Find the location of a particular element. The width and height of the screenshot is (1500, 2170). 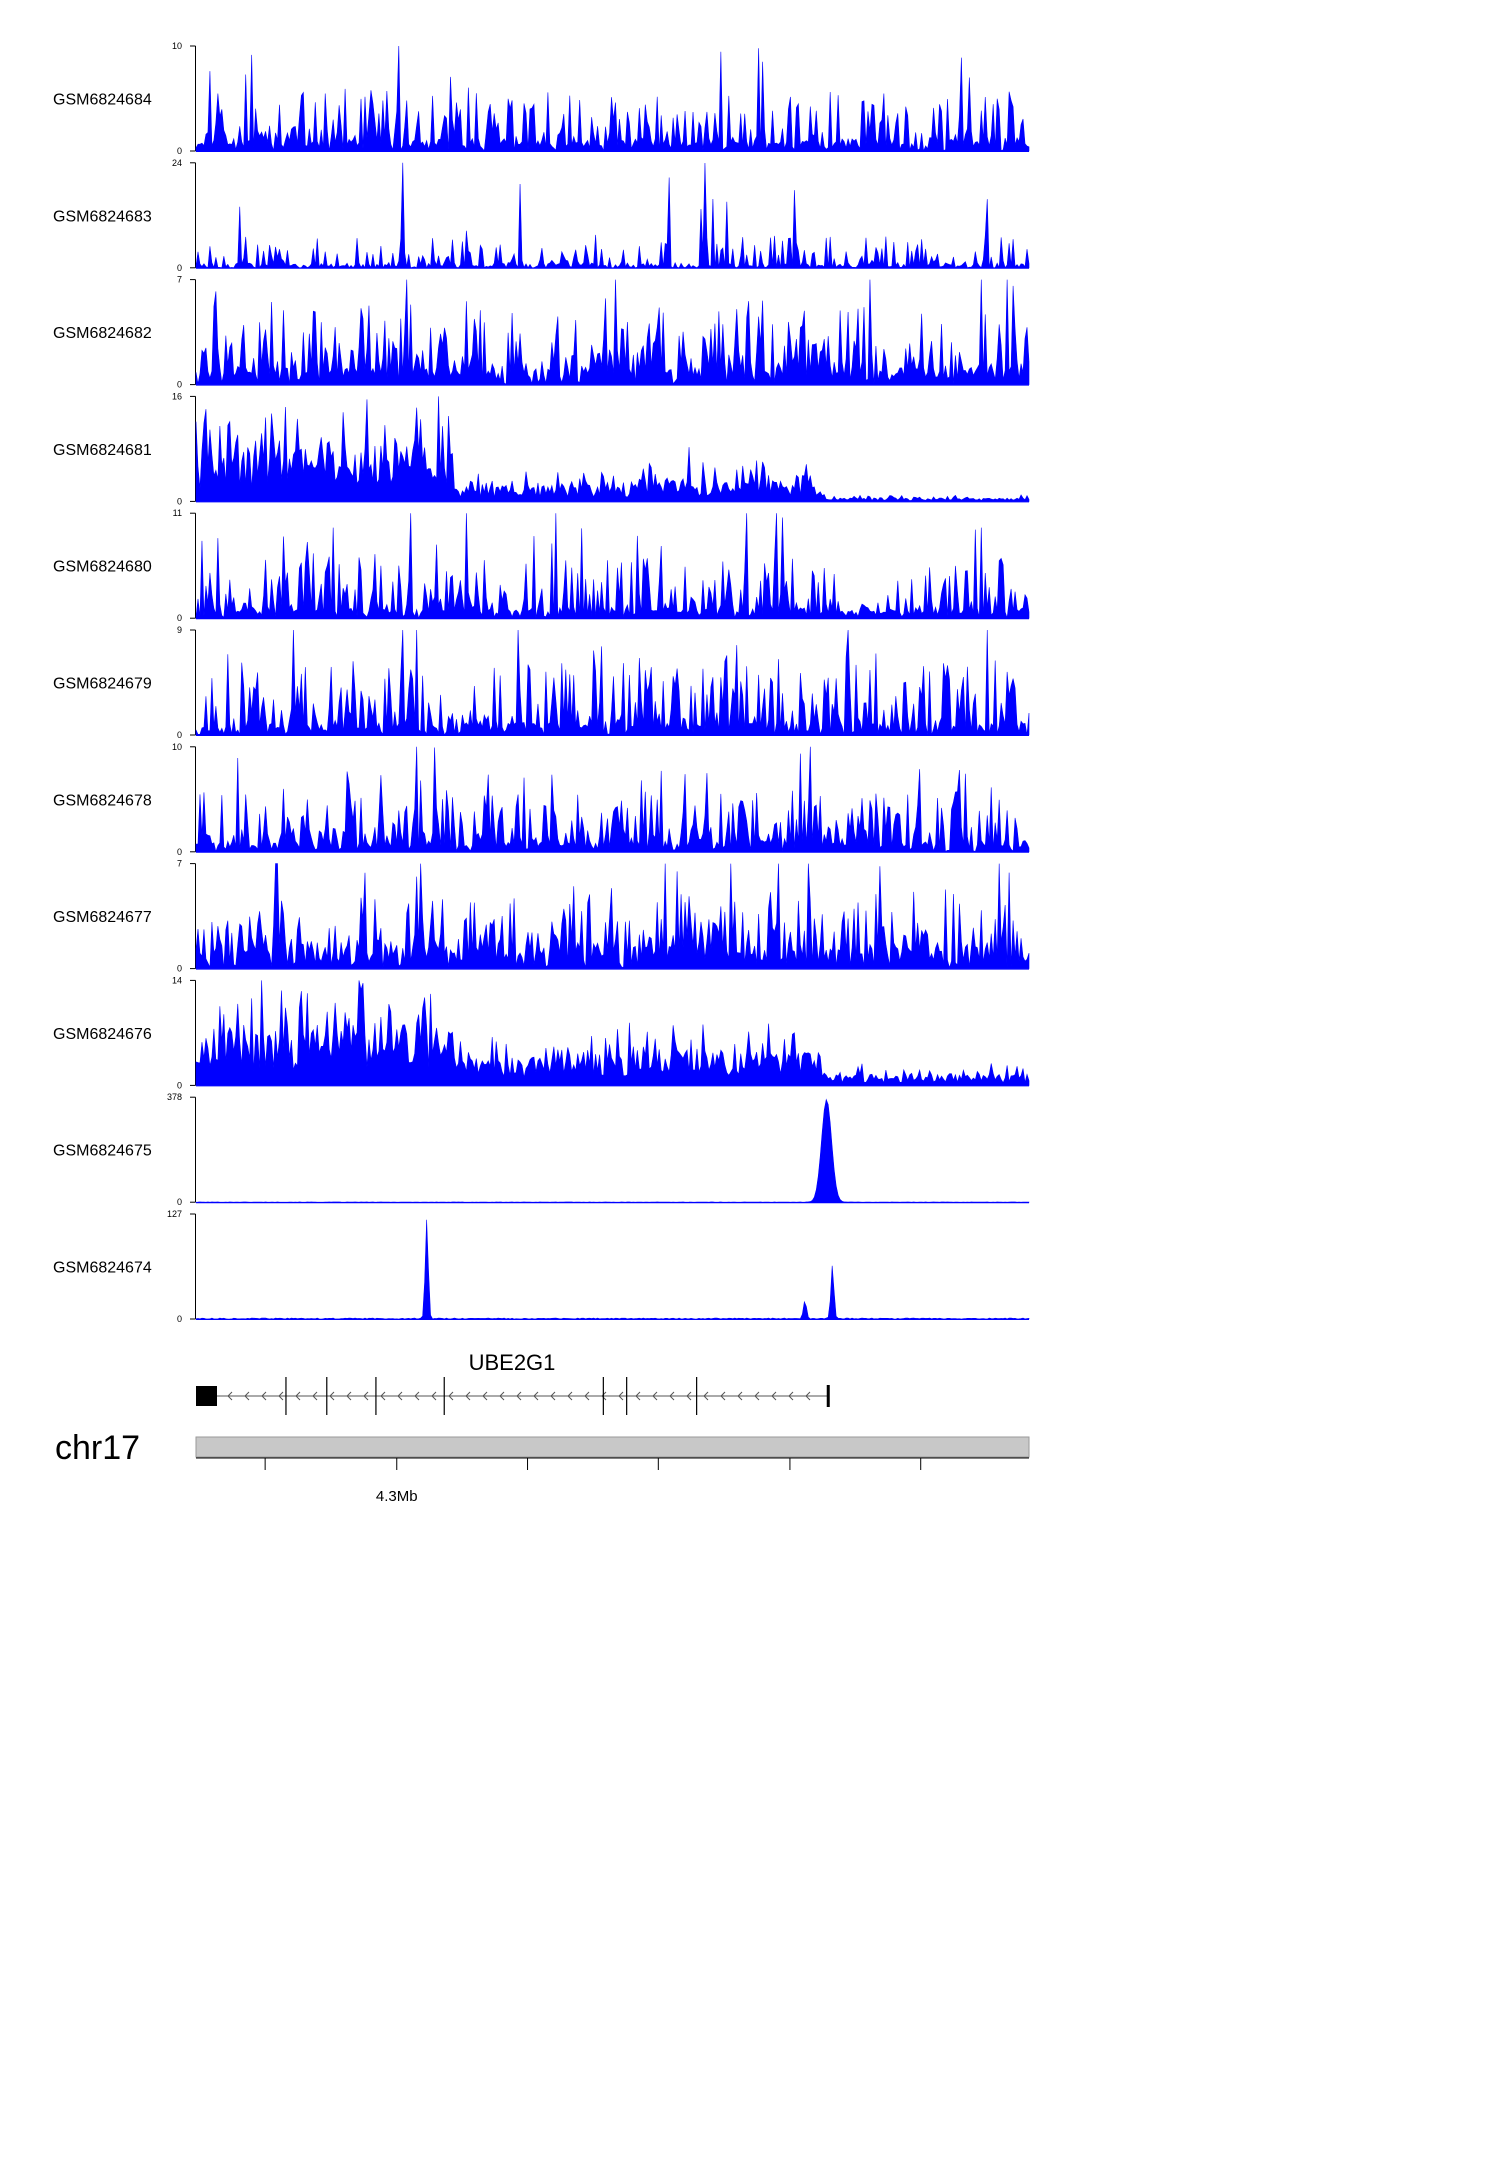

track-name-label: GSM6824676 is located at coordinates (102, 1034).